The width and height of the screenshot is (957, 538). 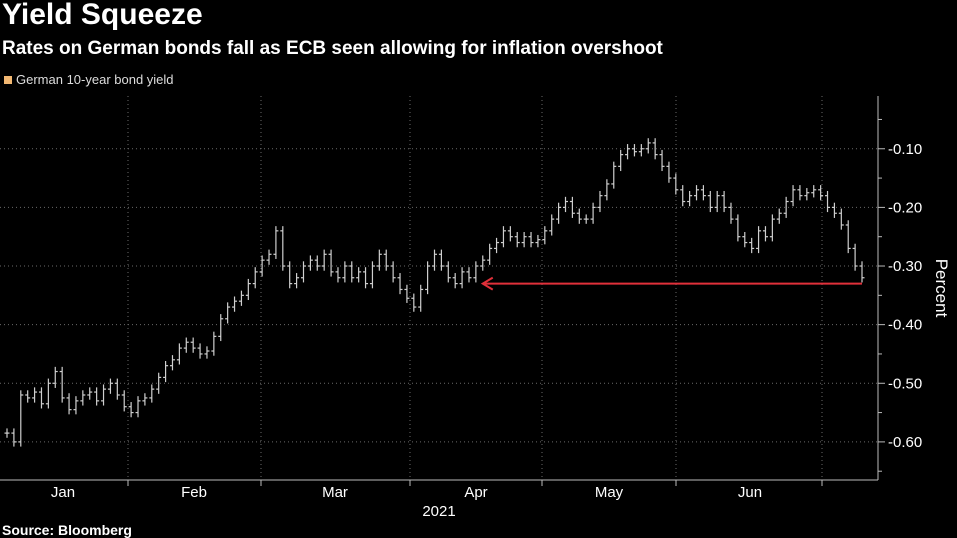 I want to click on legend-swatch, so click(x=8, y=79).